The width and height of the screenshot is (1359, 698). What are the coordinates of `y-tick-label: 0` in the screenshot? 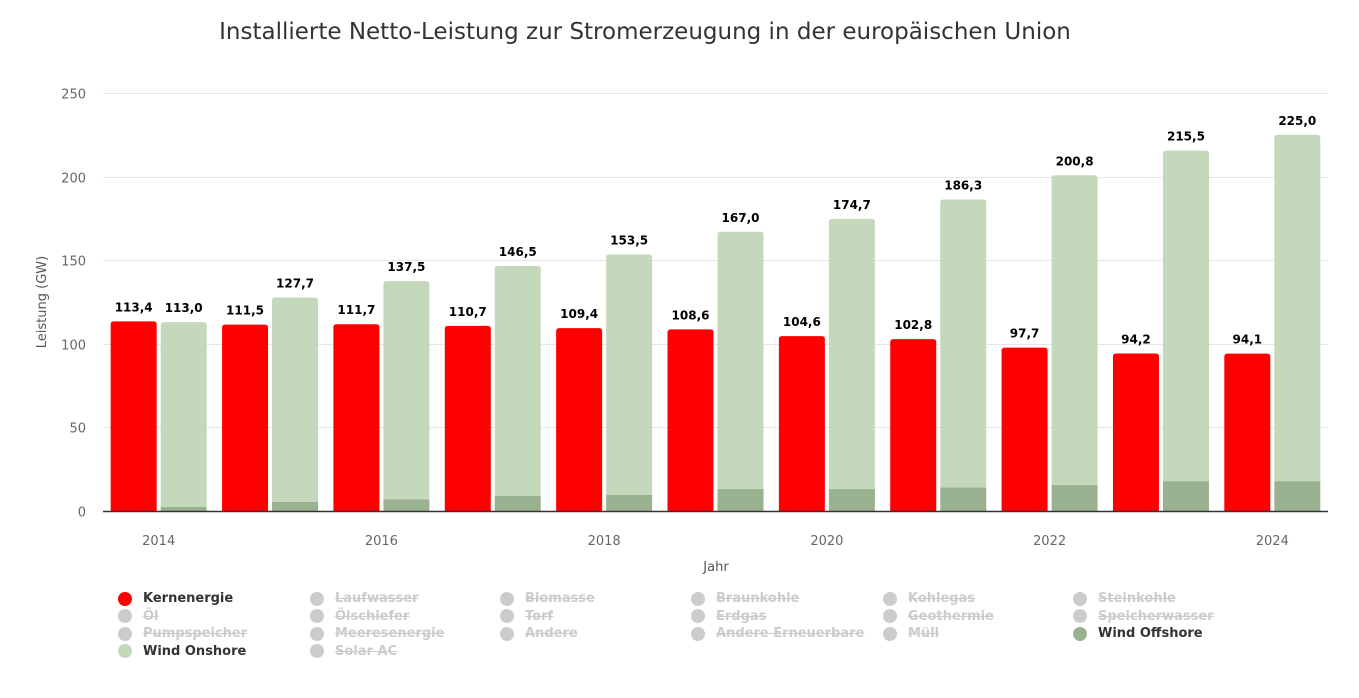 It's located at (82, 513).